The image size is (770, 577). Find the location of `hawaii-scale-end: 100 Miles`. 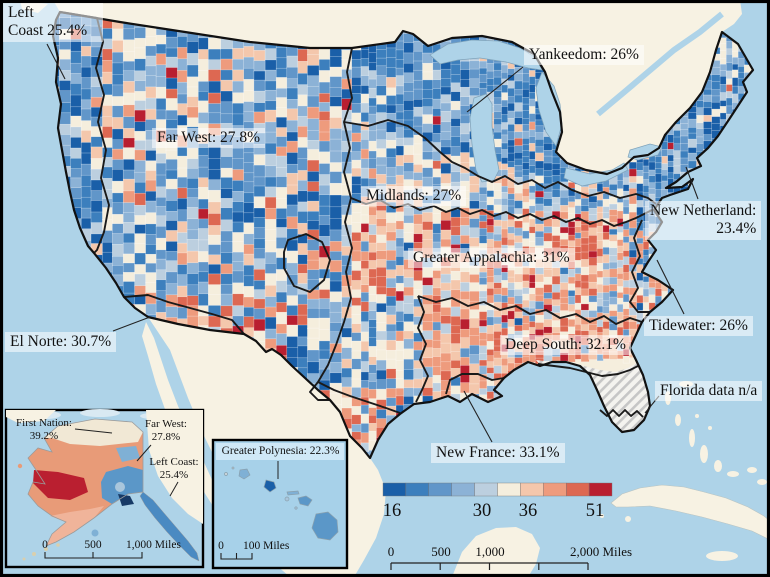

hawaii-scale-end: 100 Miles is located at coordinates (266, 546).